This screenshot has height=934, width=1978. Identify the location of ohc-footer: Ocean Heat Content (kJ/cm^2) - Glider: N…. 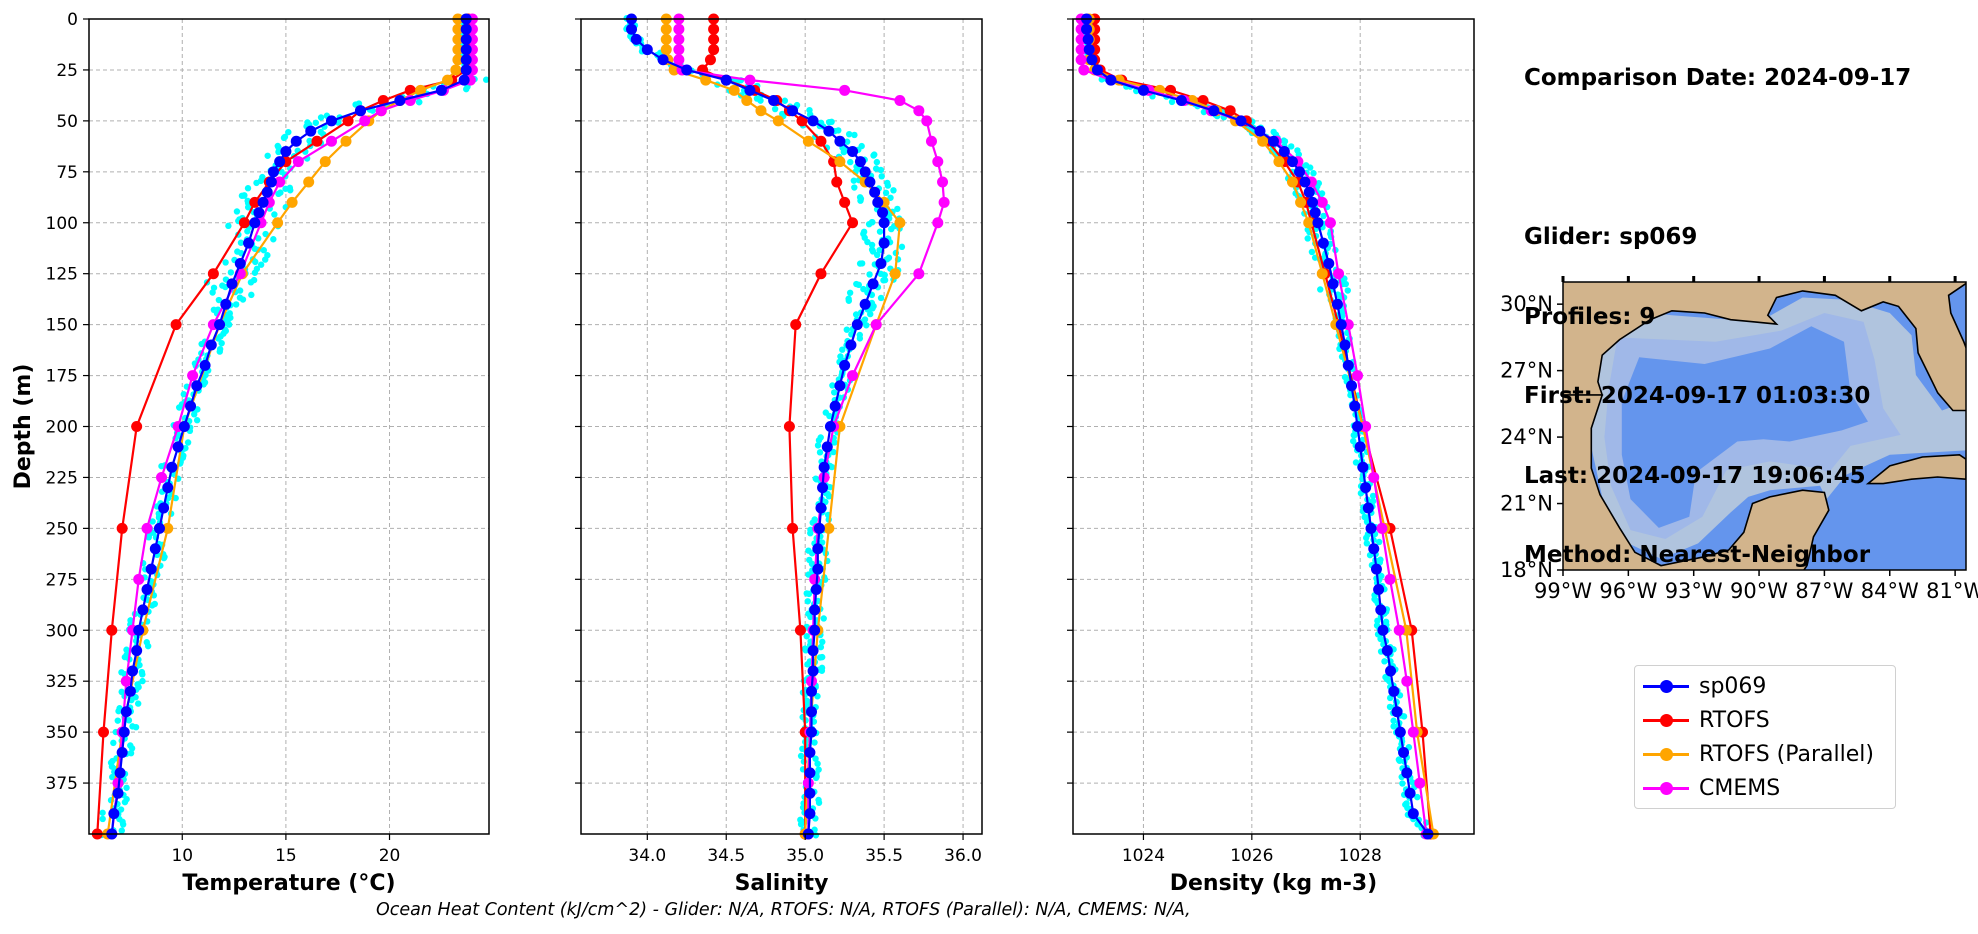
(783, 910).